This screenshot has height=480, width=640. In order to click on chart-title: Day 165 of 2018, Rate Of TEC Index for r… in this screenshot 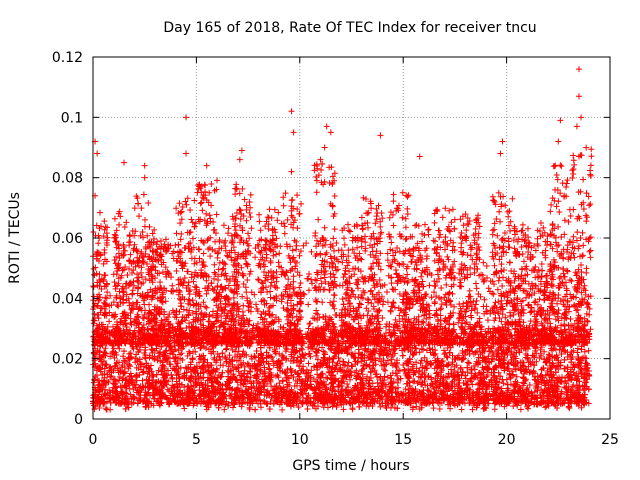, I will do `click(349, 28)`.